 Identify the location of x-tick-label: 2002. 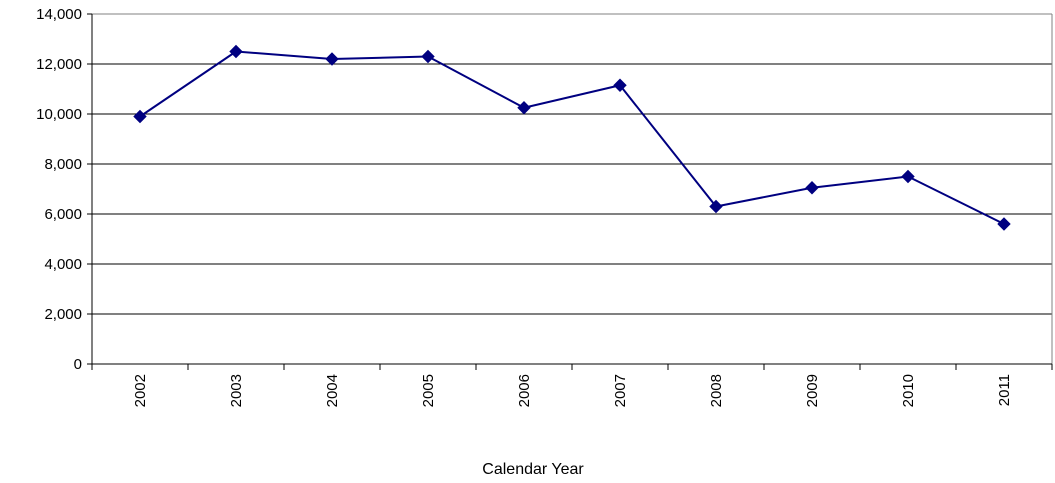
(140, 390).